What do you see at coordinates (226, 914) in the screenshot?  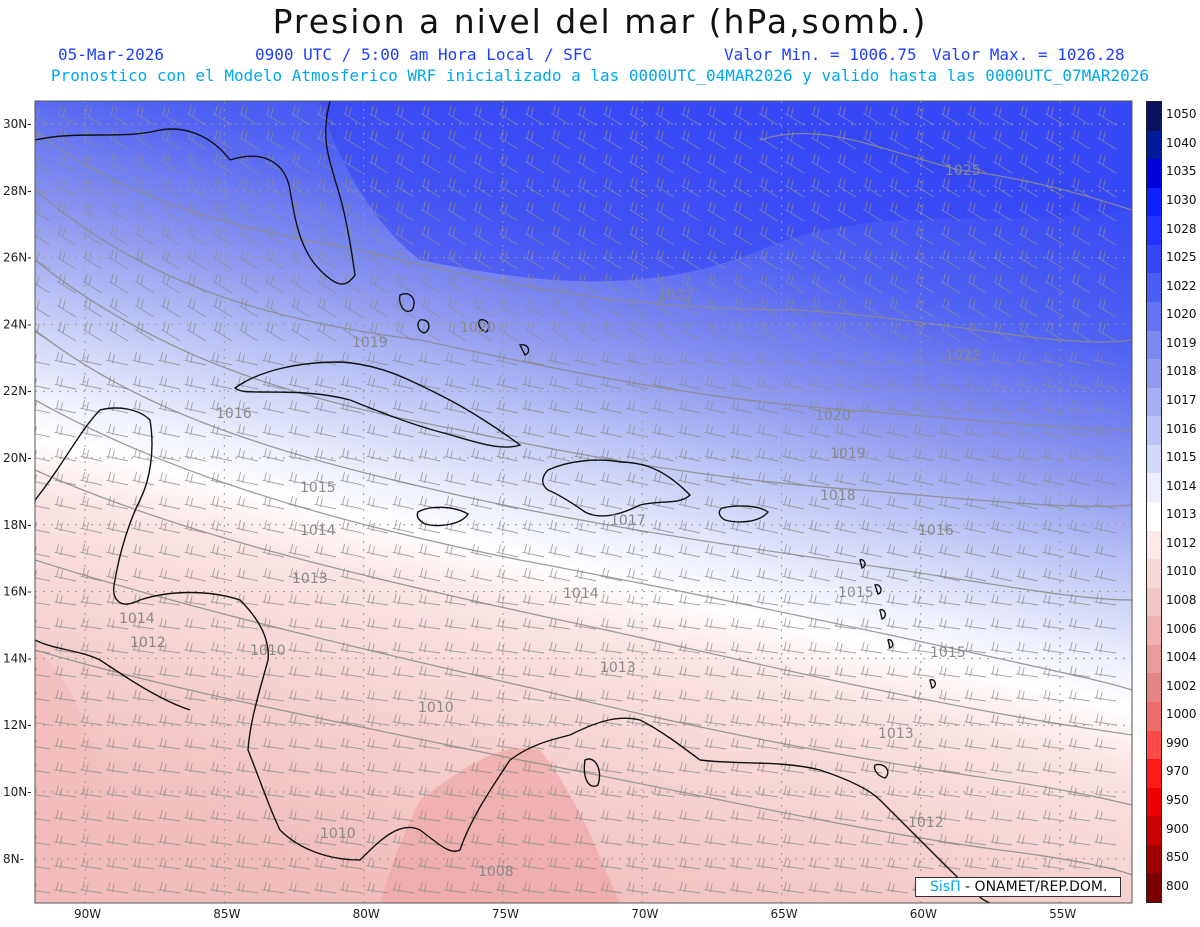 I see `longitude-tick-label: 85W` at bounding box center [226, 914].